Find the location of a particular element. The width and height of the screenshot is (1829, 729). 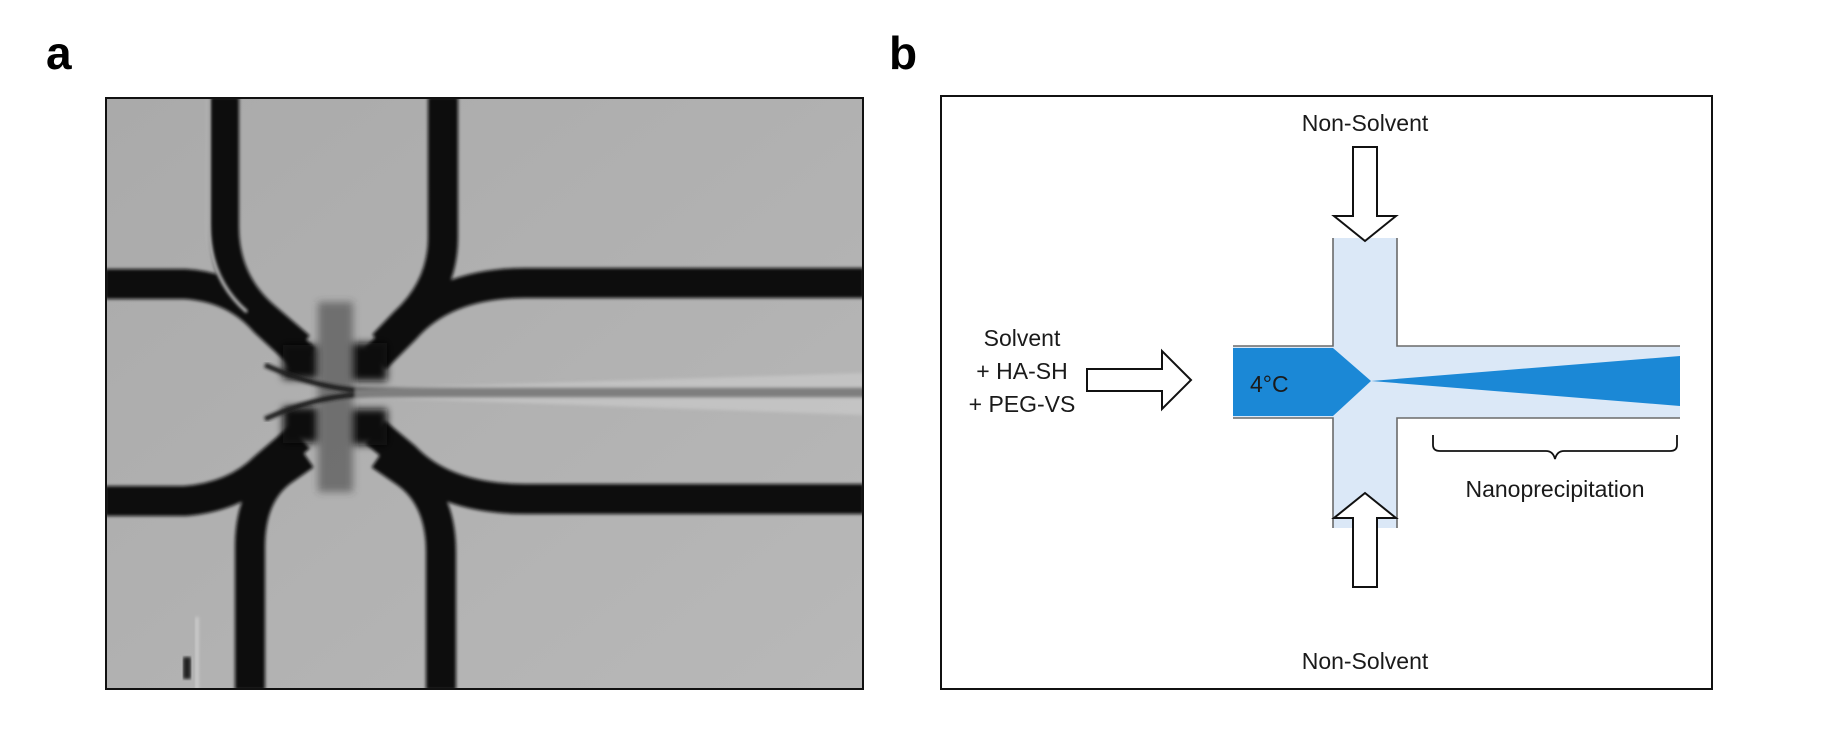

top-inlet-arrow is located at coordinates (1365, 194).